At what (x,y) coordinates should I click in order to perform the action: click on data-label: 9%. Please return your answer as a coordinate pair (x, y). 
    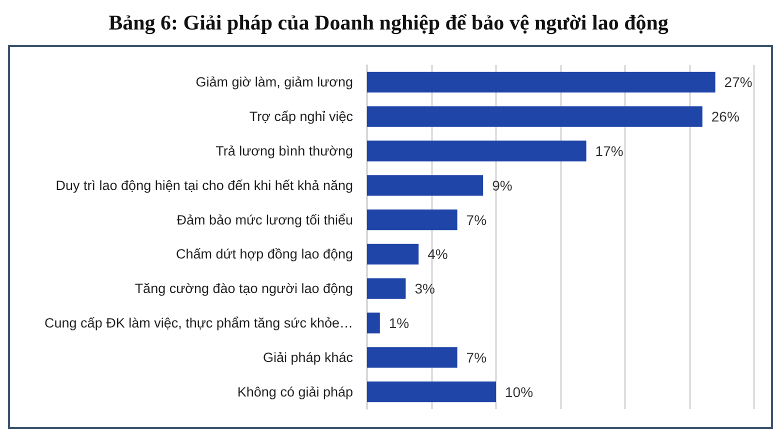
    Looking at the image, I should click on (502, 185).